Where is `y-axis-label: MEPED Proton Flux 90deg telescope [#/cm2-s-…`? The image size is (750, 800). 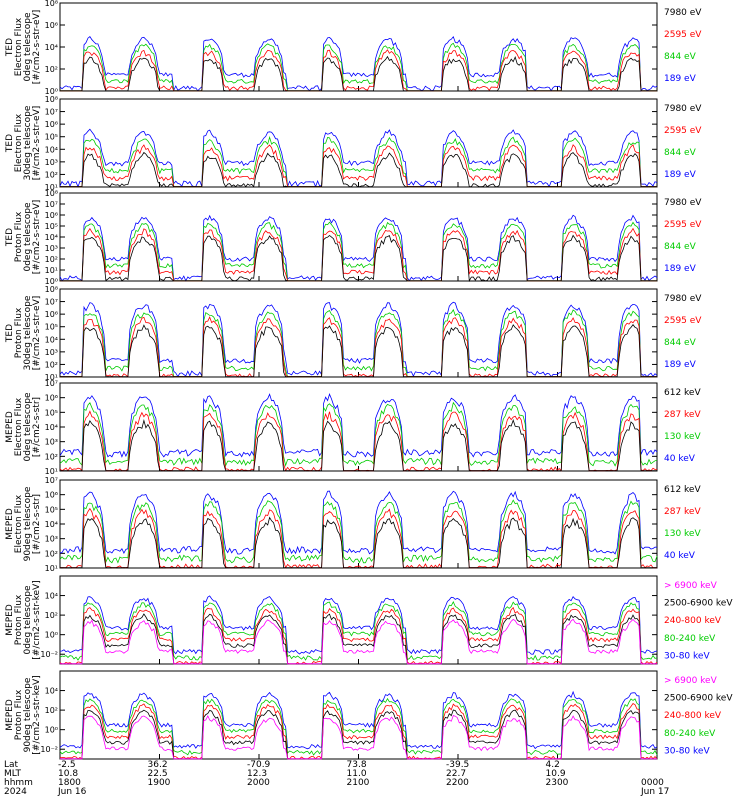 y-axis-label: MEPED Proton Flux 90deg telescope [#/cm2-s-… is located at coordinates (23, 714).